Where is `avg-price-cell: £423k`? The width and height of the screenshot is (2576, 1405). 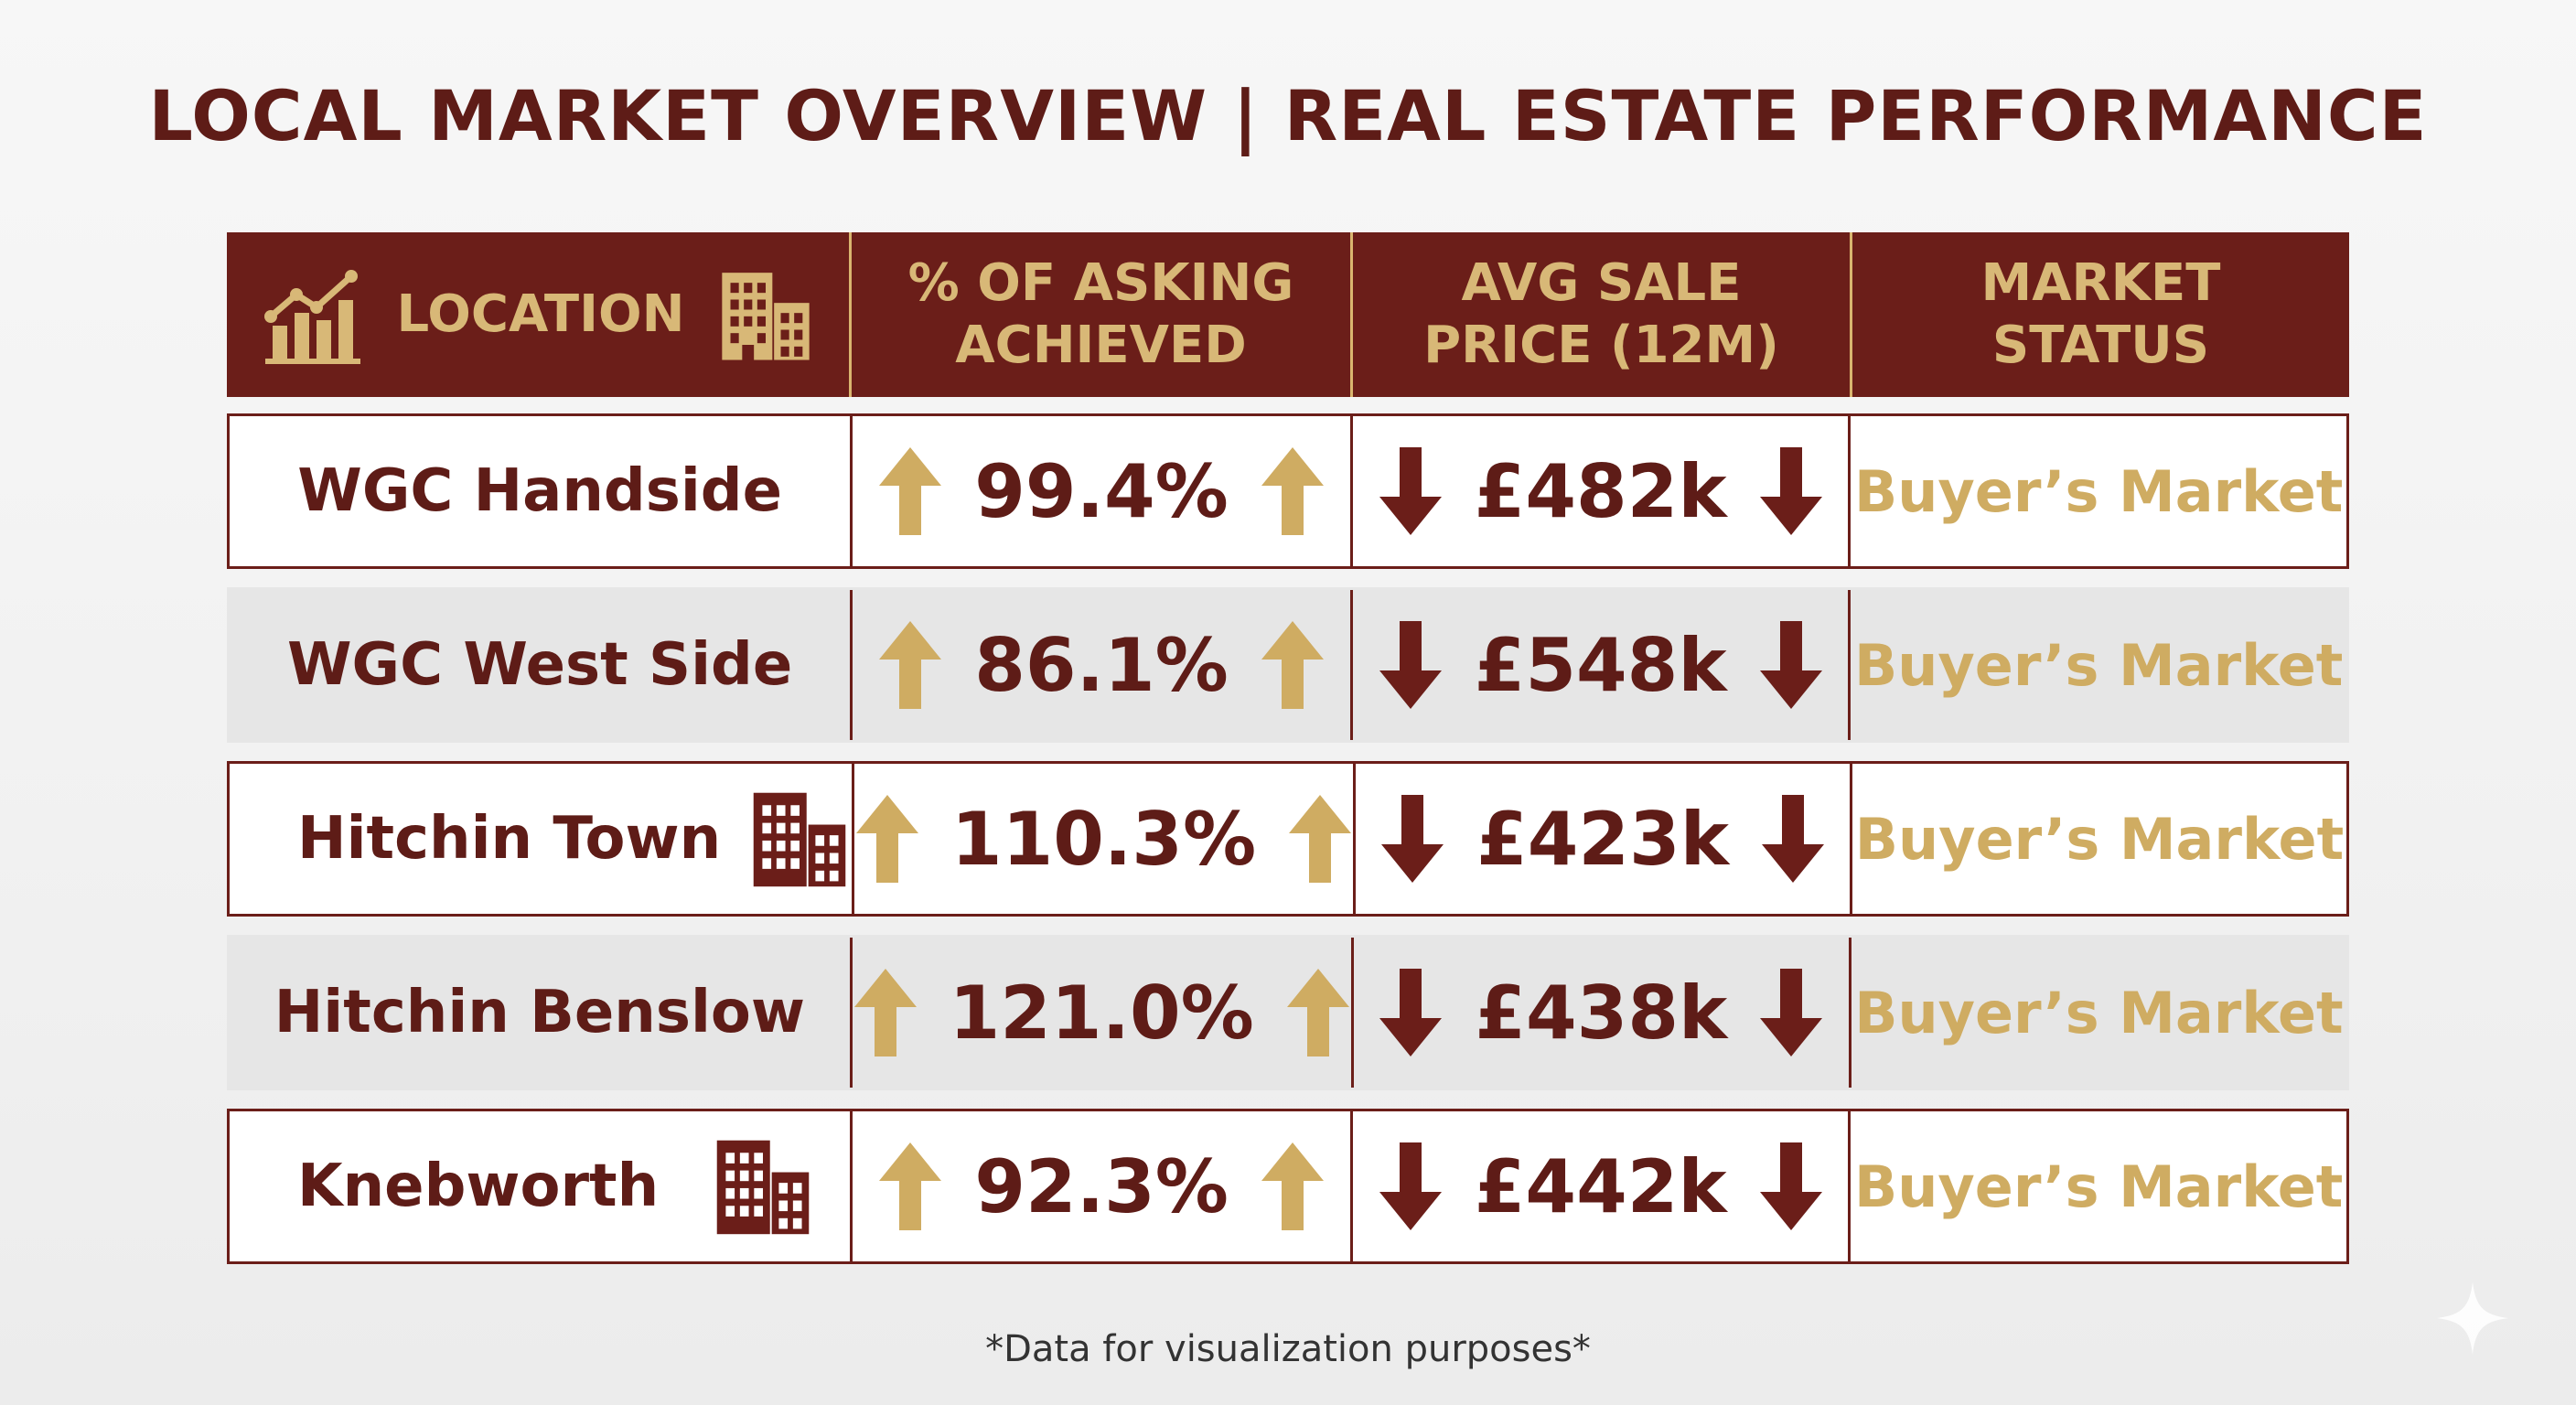 avg-price-cell: £423k is located at coordinates (1602, 839).